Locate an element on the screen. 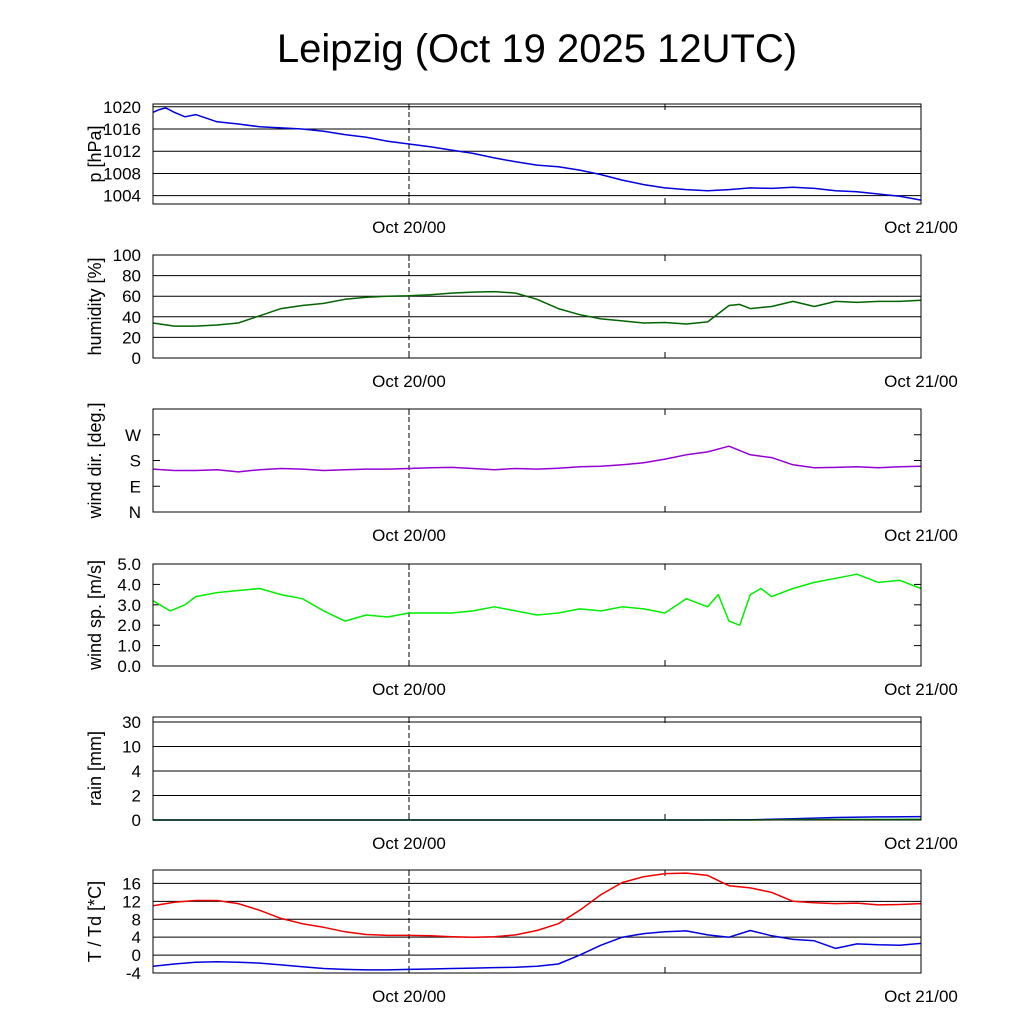 The image size is (1024, 1024). y-tick-label: -4 is located at coordinates (133, 973).